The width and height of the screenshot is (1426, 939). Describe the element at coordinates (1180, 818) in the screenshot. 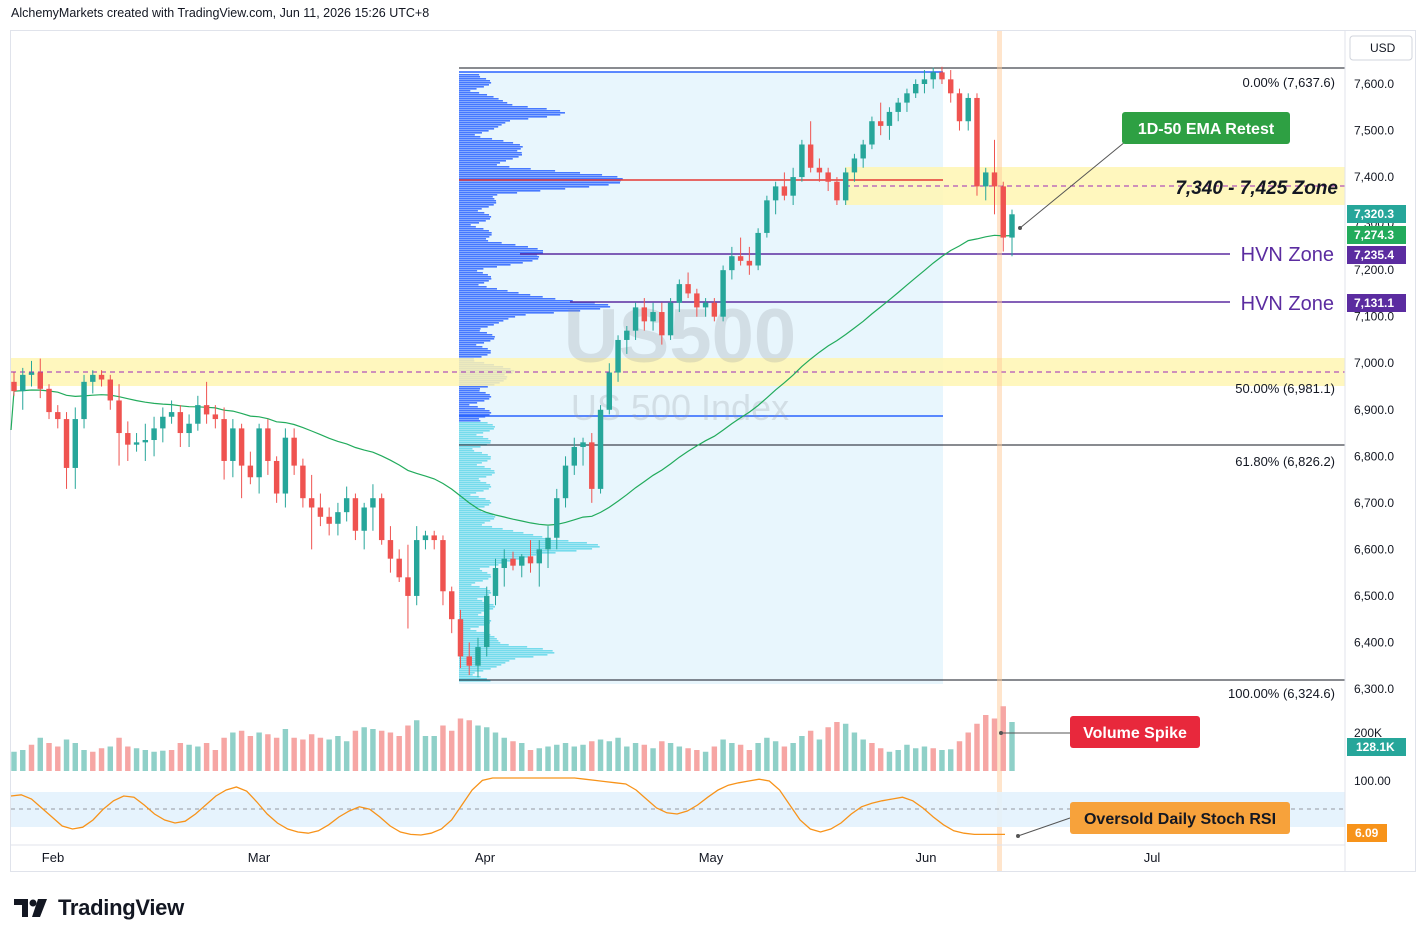

I see `stoch-oversold-callout` at that location.